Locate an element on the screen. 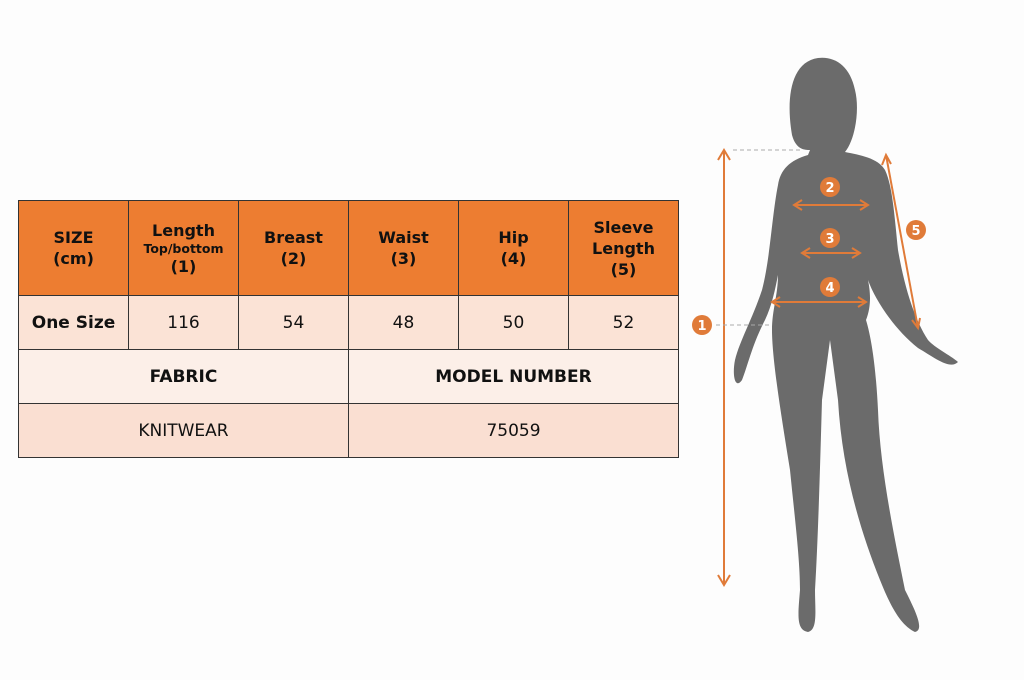 Image resolution: width=1024 pixels, height=680 pixels. header-text: Breast is located at coordinates (293, 237).